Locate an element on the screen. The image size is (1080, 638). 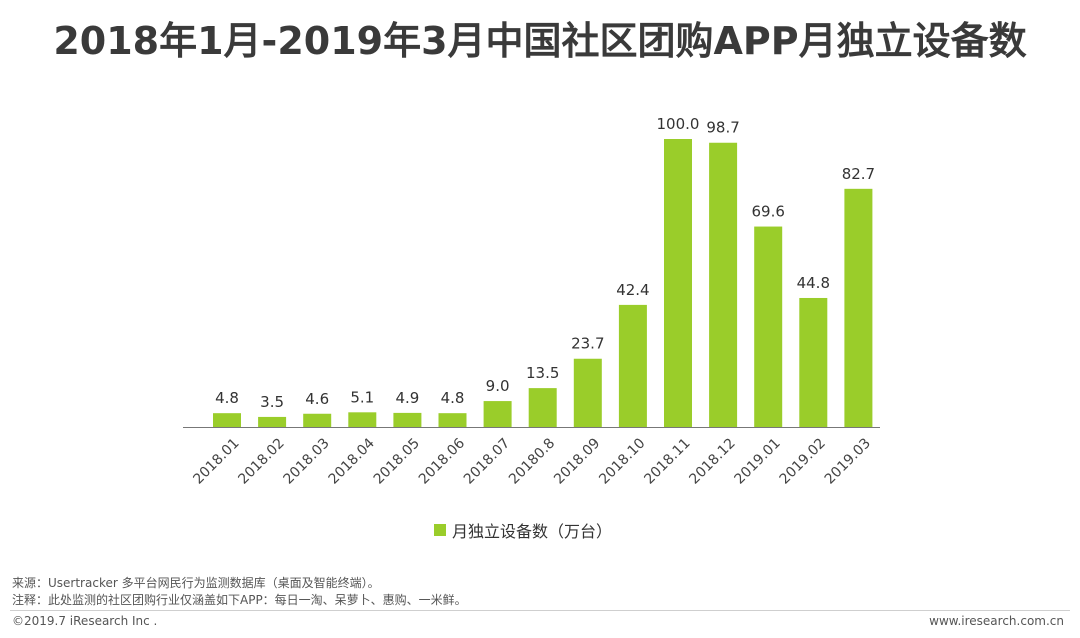
bar-2018.09 is located at coordinates (587, 392).